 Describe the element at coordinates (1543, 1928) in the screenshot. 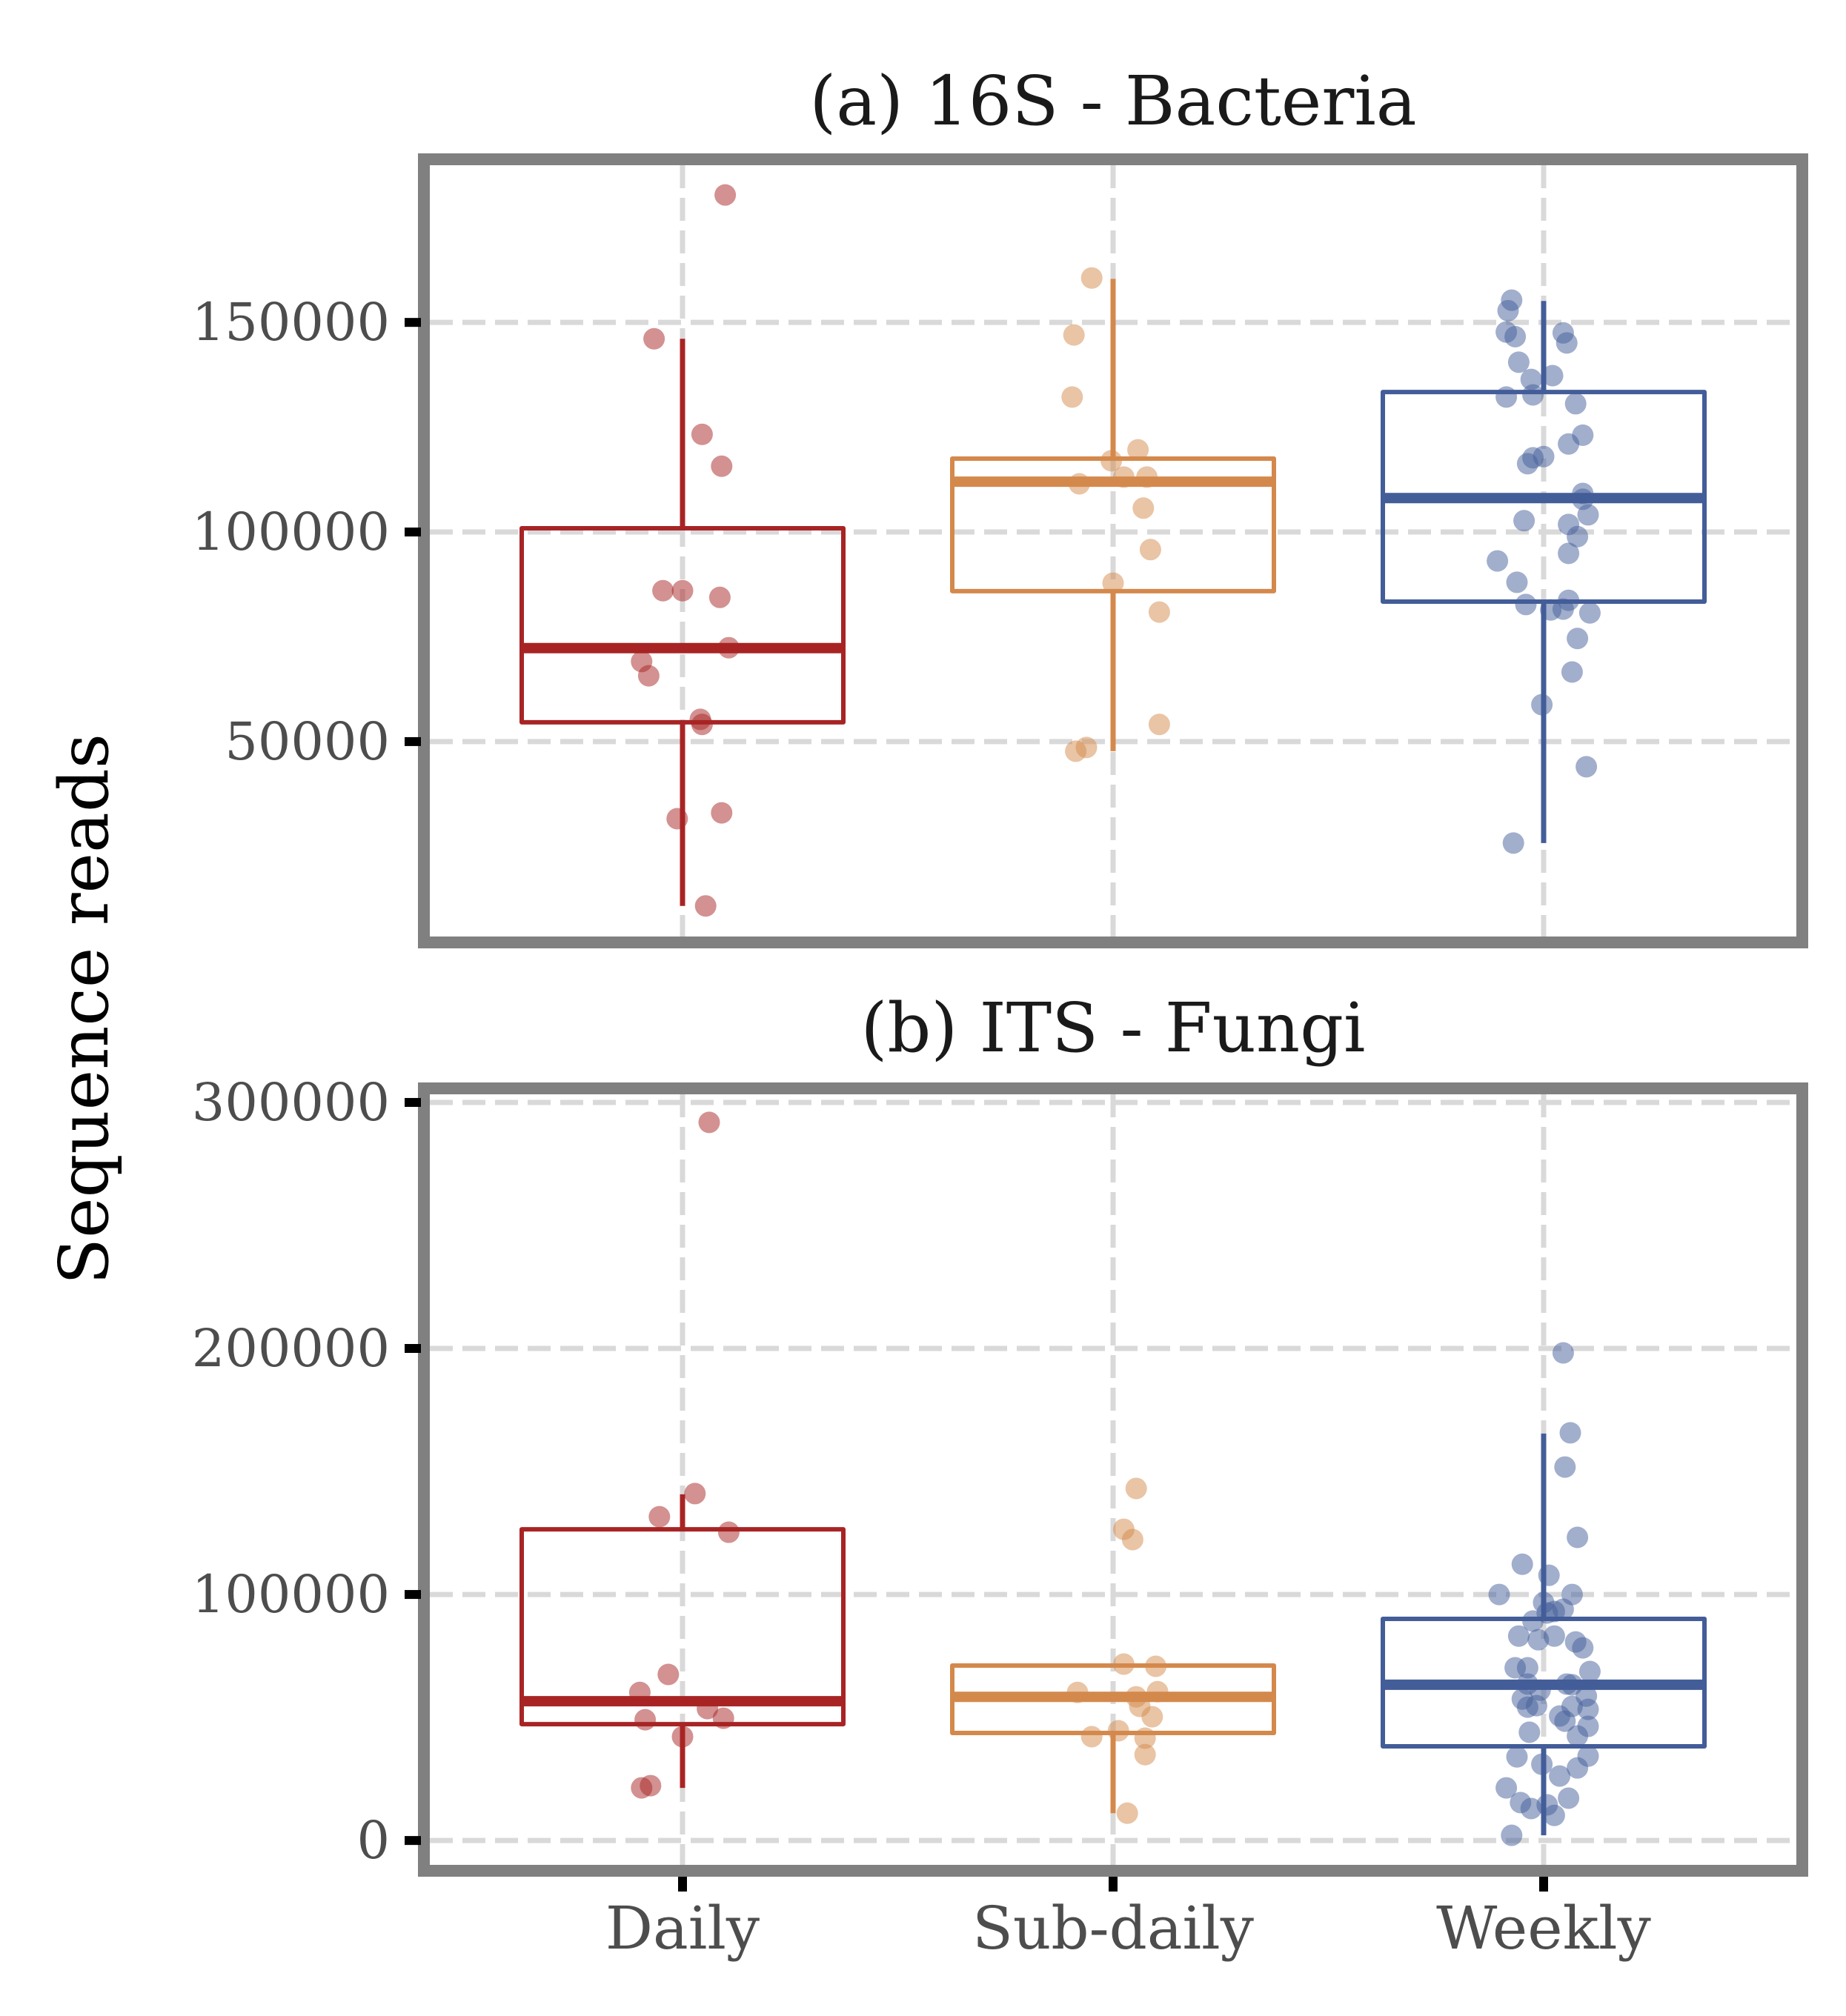

I see `x-tick-label-weekly: Weekly` at that location.